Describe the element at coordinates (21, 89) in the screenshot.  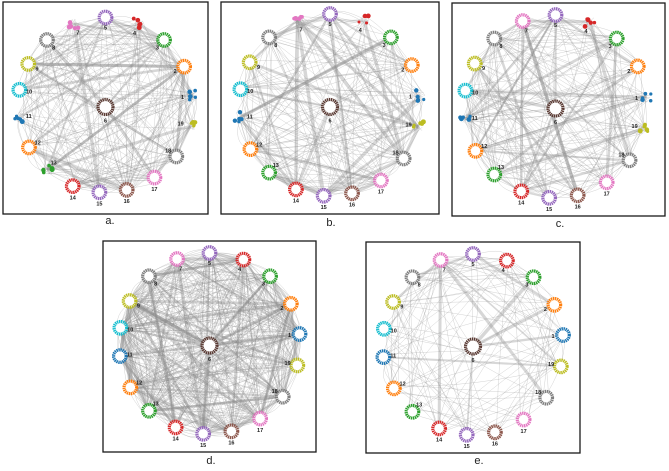
I see `node-10: 10` at that location.